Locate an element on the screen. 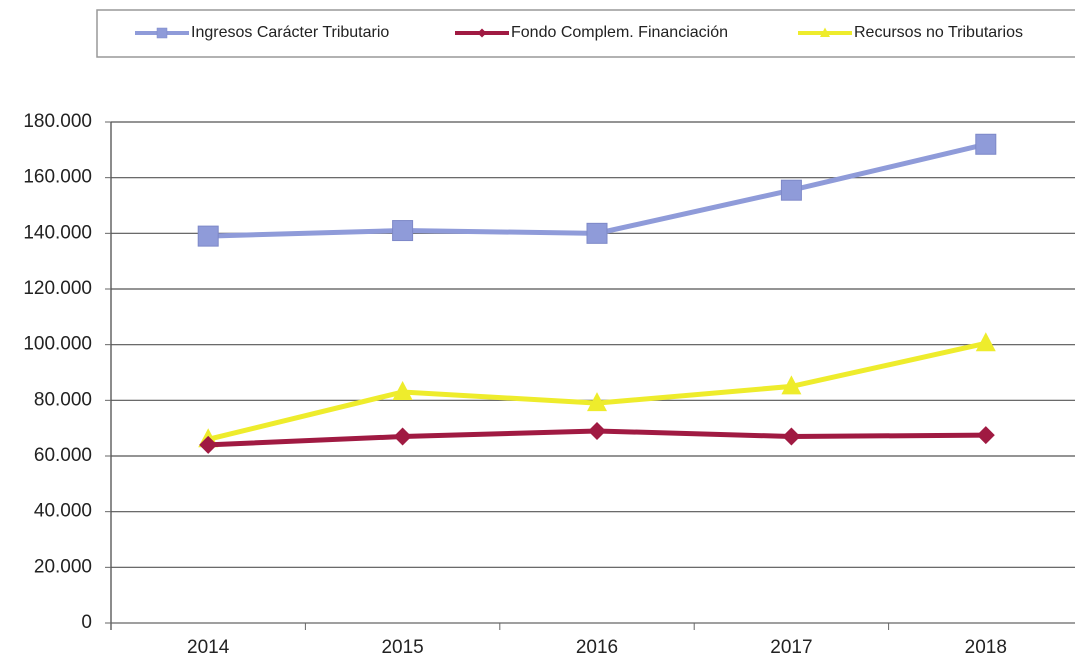 This screenshot has width=1075, height=665. legend-label: Ingresos Carácter Tributario is located at coordinates (290, 32).